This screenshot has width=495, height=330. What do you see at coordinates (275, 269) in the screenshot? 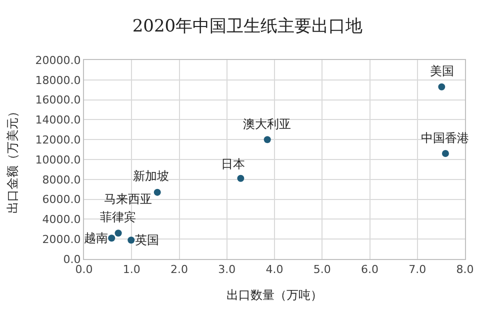
I see `x-tick-label: 4.0` at bounding box center [275, 269].